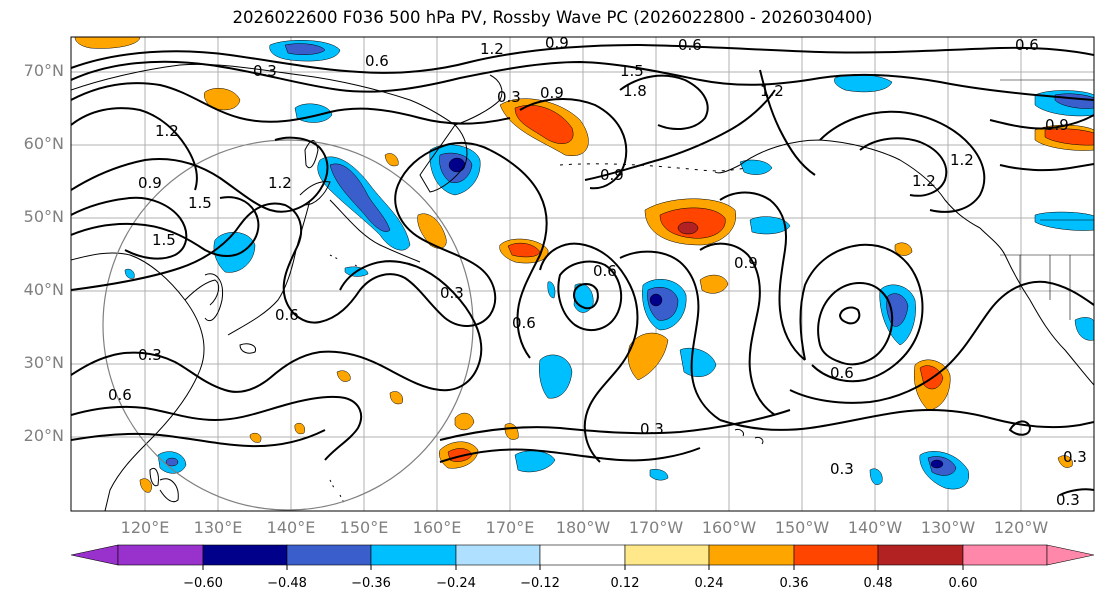  What do you see at coordinates (218, 527) in the screenshot?
I see `lon-label: 130°E` at bounding box center [218, 527].